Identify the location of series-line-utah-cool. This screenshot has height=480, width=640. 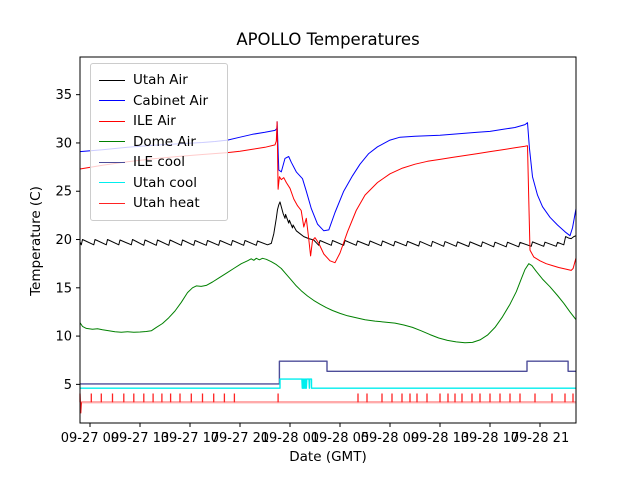
(328, 383).